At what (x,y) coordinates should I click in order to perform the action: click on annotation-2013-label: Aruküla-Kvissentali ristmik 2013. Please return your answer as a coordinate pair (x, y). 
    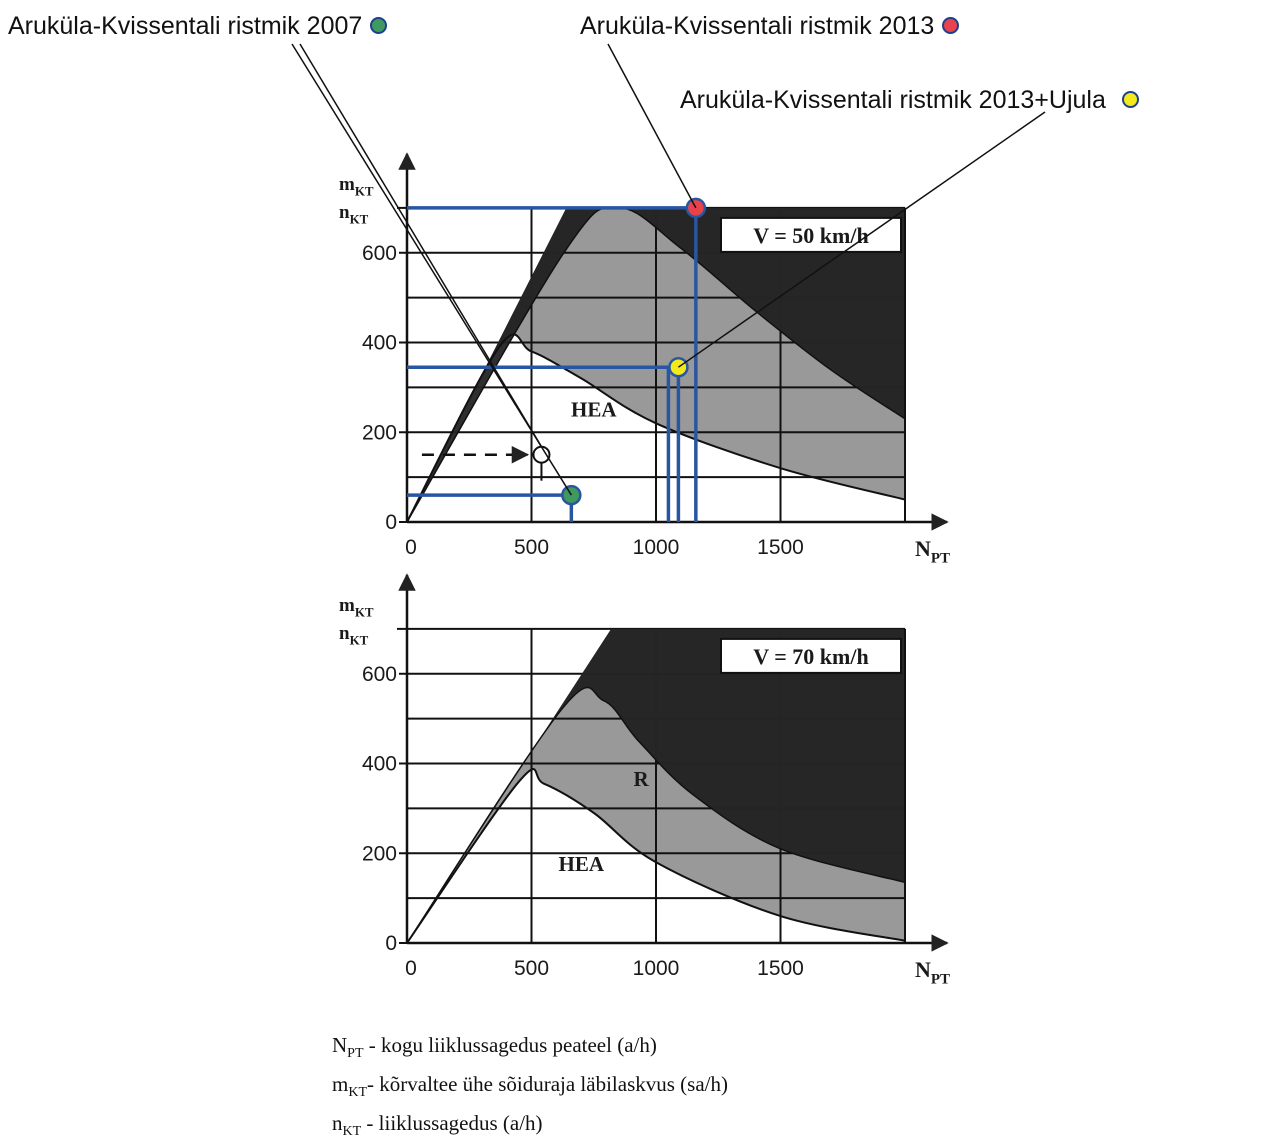
    Looking at the image, I should click on (757, 26).